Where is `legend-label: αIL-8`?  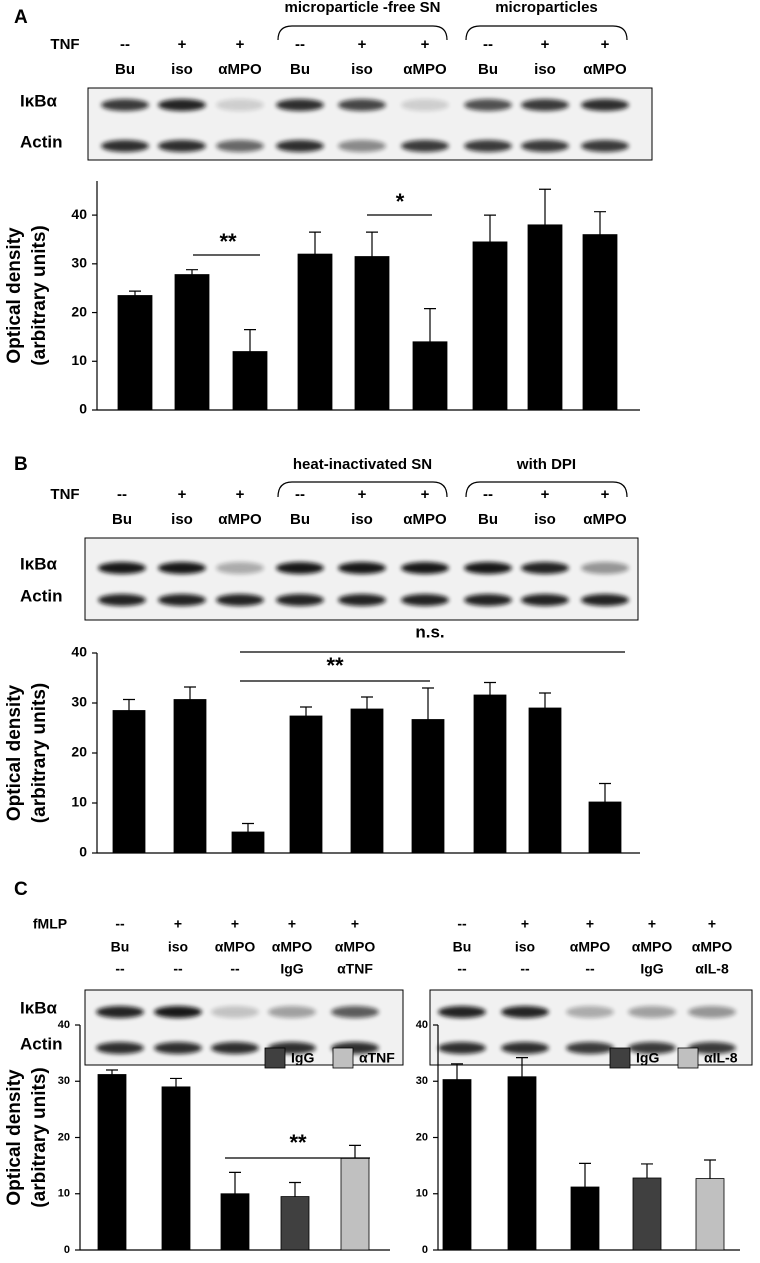 legend-label: αIL-8 is located at coordinates (721, 1058).